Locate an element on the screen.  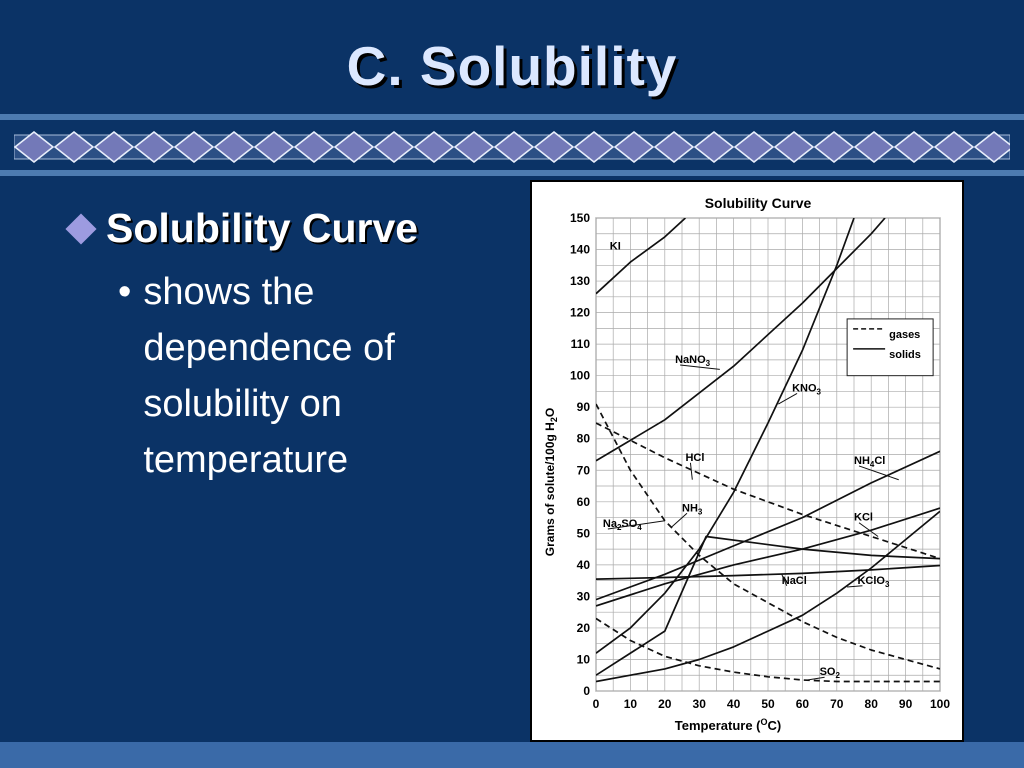
x-tick-label: 30 is located at coordinates (700, 704).